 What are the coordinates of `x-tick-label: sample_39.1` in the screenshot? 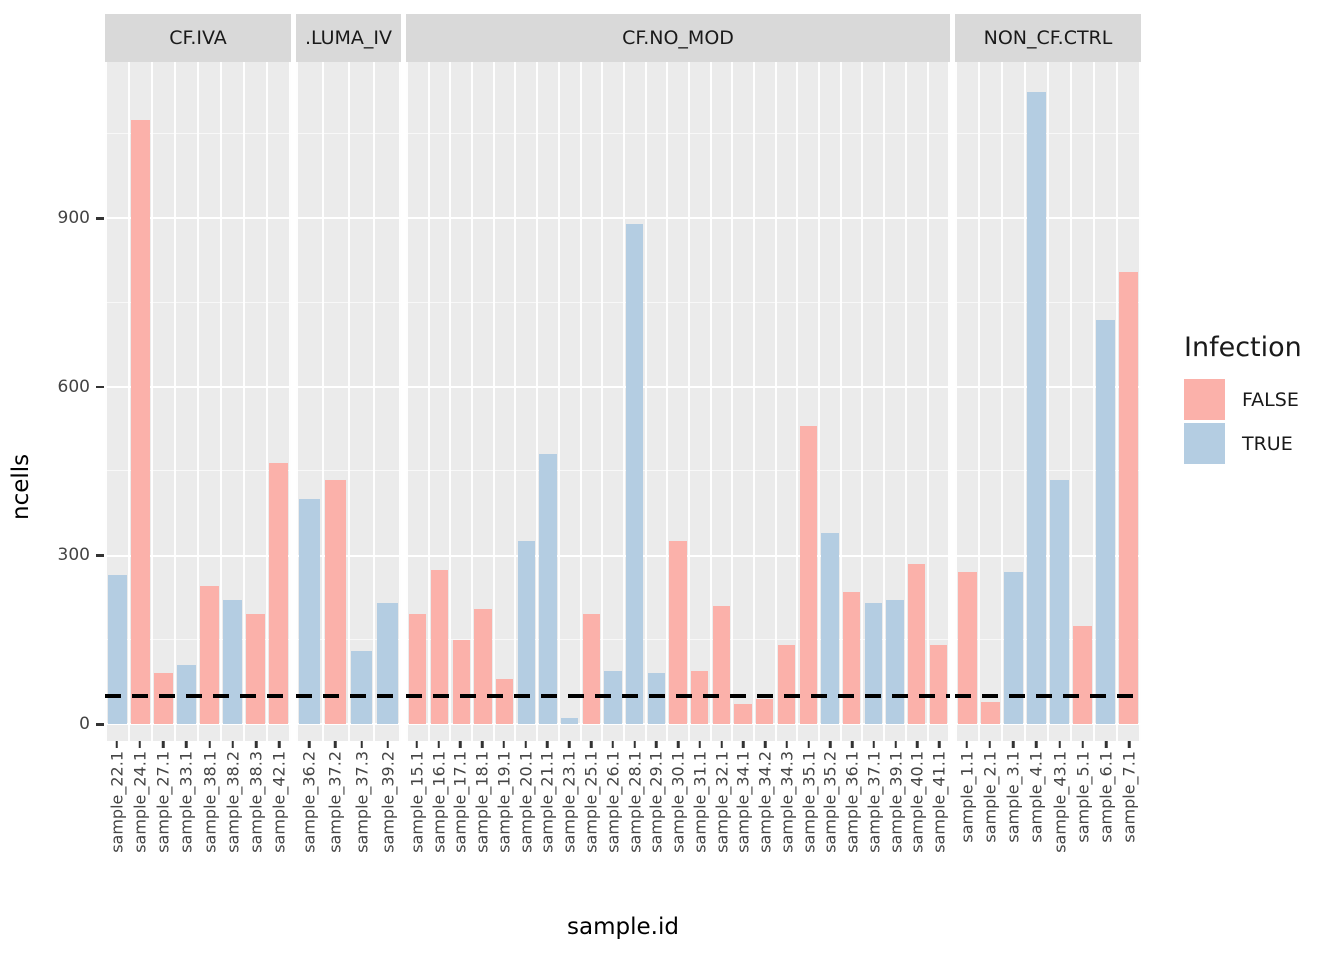 It's located at (896, 802).